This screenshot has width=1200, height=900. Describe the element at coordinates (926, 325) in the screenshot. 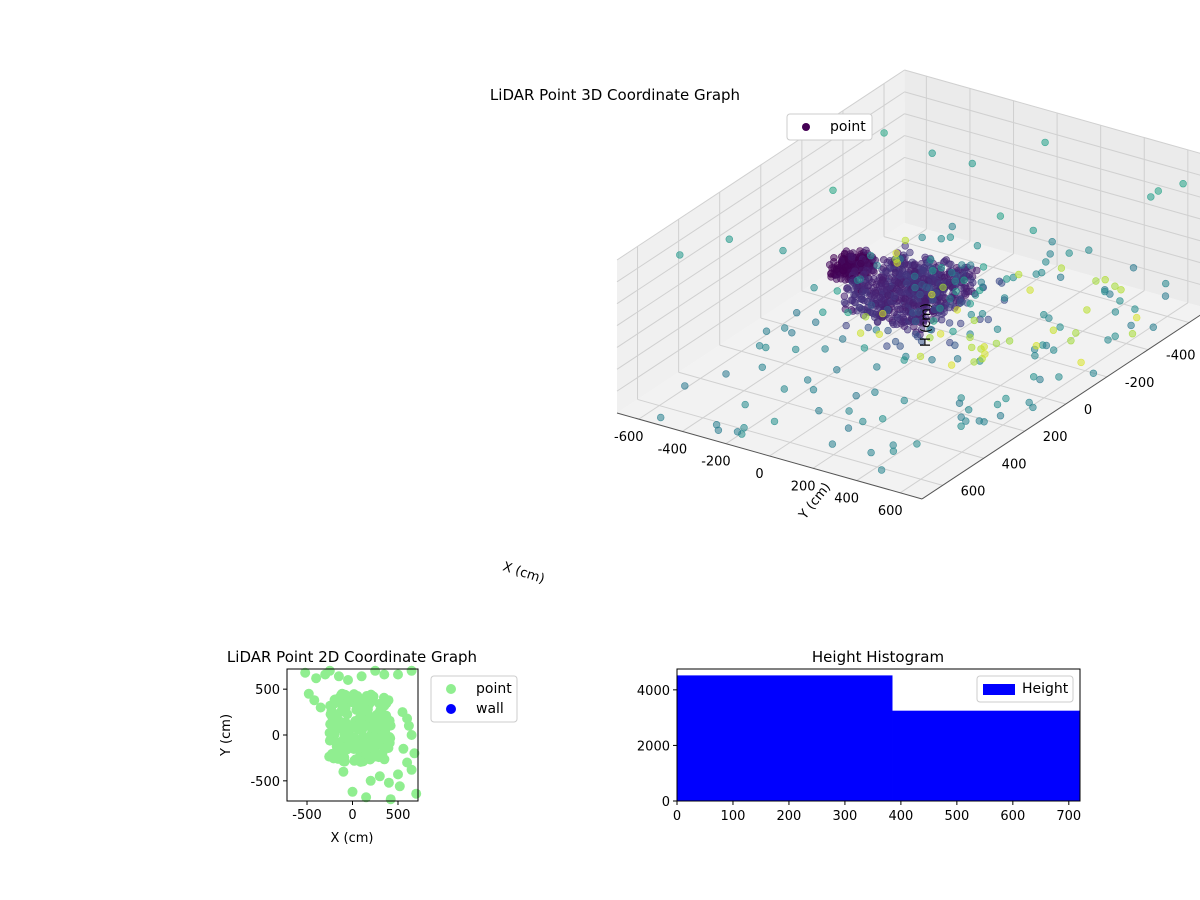

I see `chart-3d-zlabel: H (cm)` at that location.